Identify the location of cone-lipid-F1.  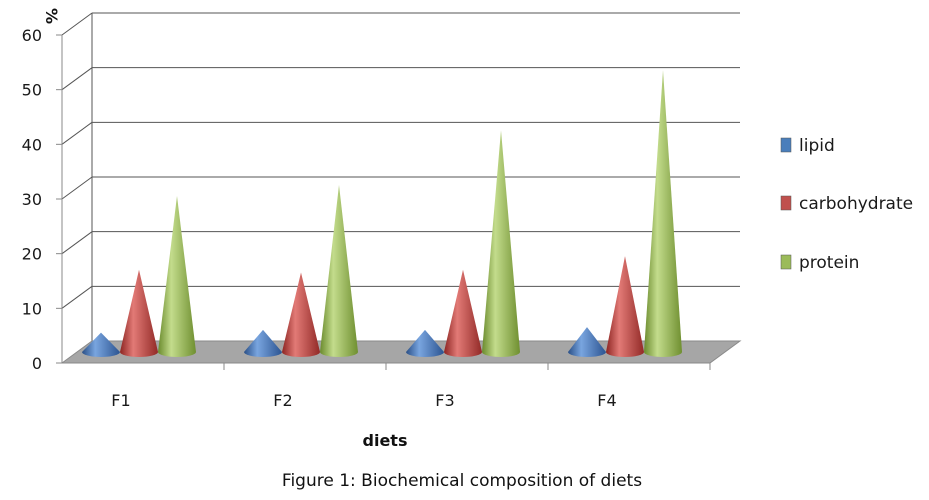
(101, 344).